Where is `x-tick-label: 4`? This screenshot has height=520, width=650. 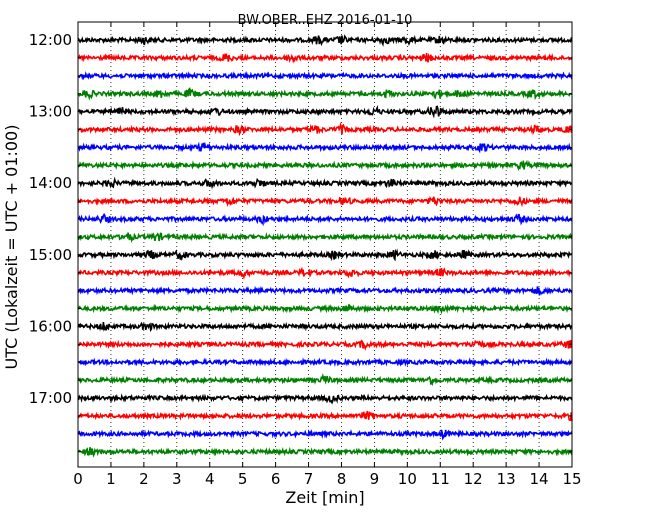 x-tick-label: 4 is located at coordinates (210, 479).